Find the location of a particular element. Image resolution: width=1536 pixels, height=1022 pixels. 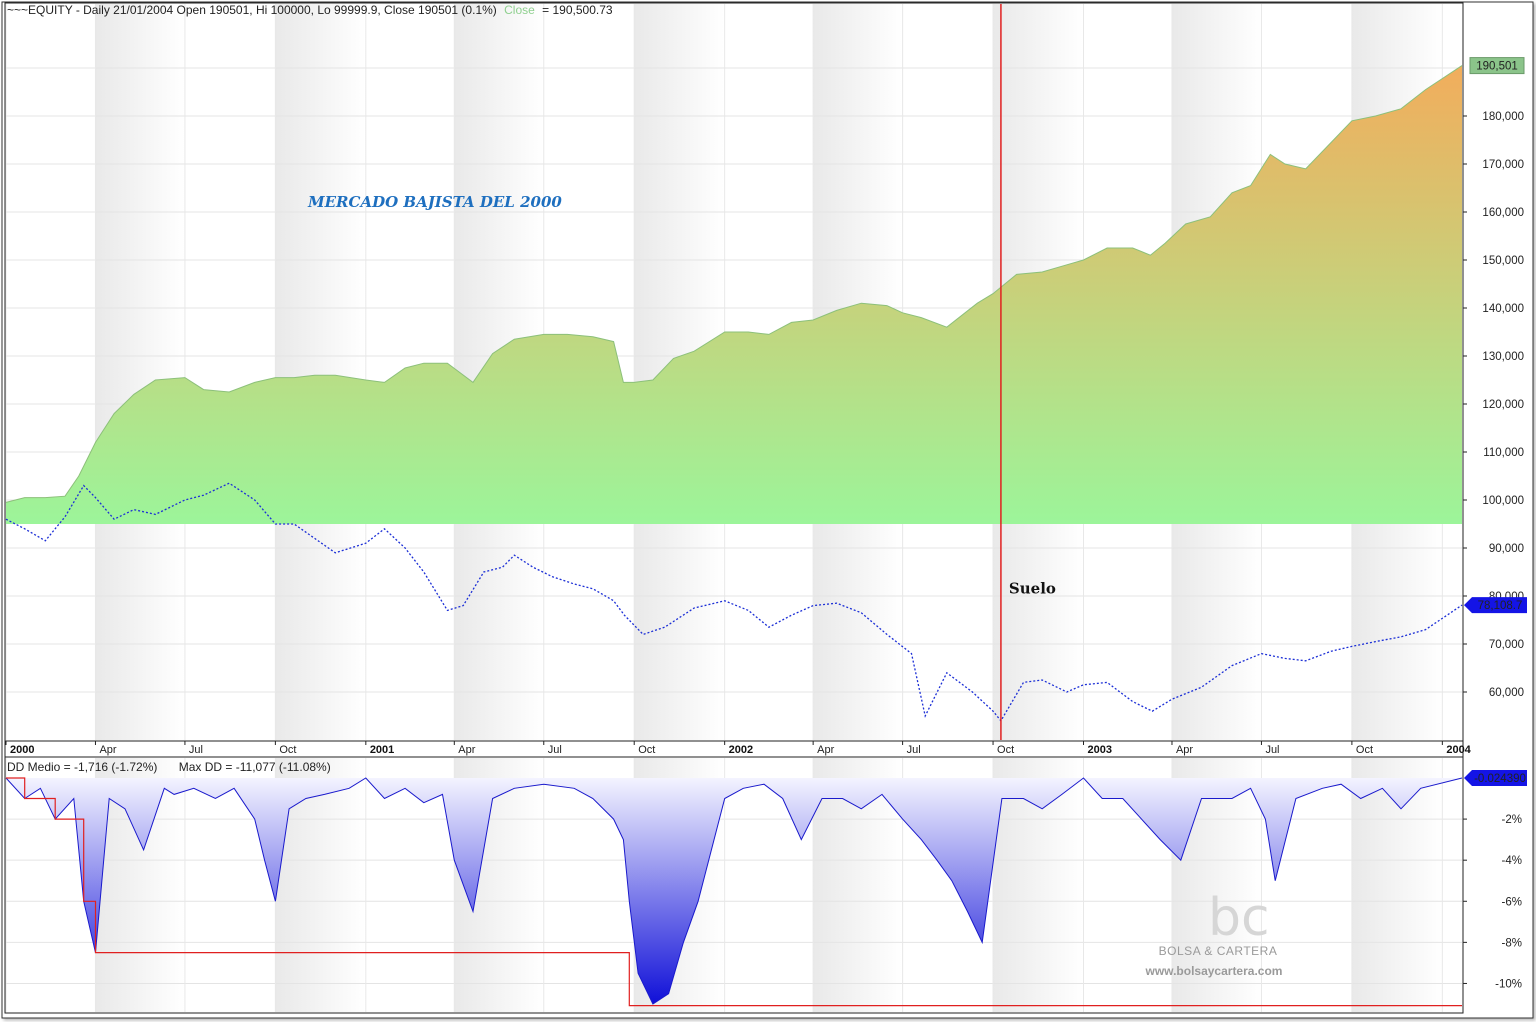

y-tick-label: 110,000 is located at coordinates (1503, 453).